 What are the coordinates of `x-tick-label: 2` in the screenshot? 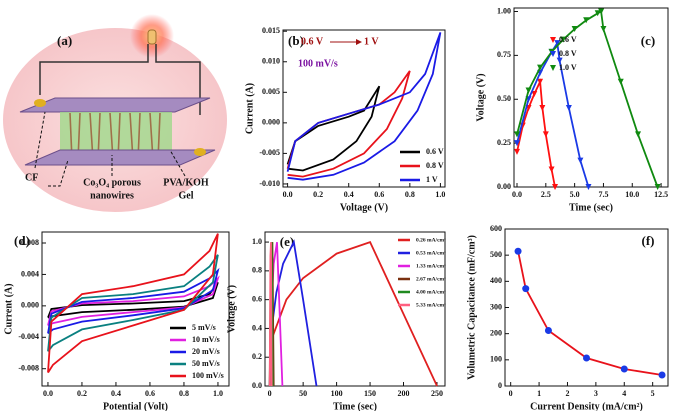 It's located at (567, 393).